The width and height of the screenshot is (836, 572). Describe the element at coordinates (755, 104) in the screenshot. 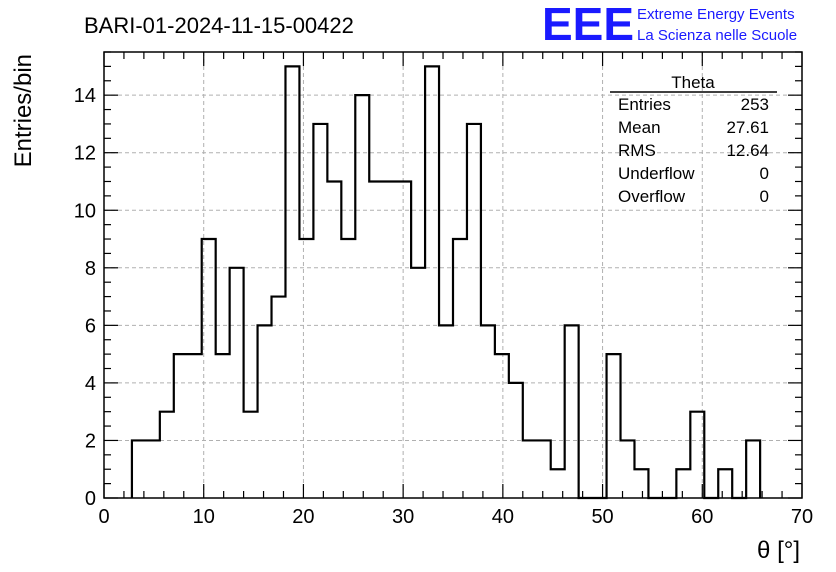

I see `stats-row-value: 253` at that location.